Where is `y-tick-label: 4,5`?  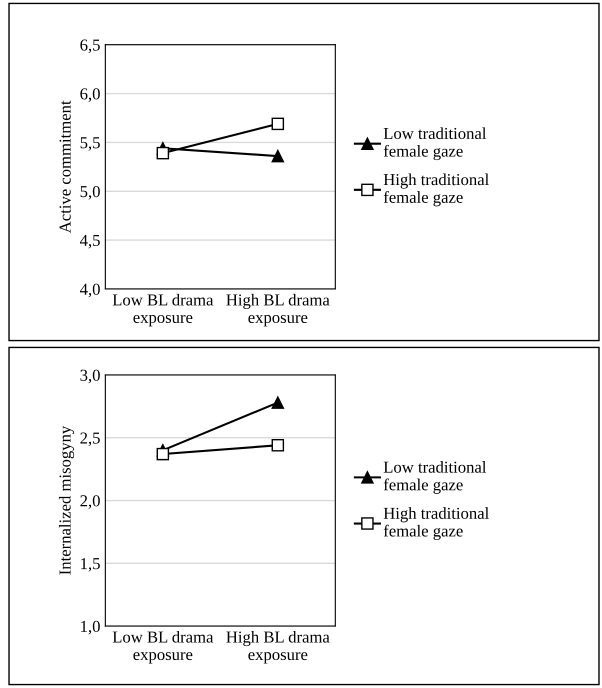 y-tick-label: 4,5 is located at coordinates (90, 241).